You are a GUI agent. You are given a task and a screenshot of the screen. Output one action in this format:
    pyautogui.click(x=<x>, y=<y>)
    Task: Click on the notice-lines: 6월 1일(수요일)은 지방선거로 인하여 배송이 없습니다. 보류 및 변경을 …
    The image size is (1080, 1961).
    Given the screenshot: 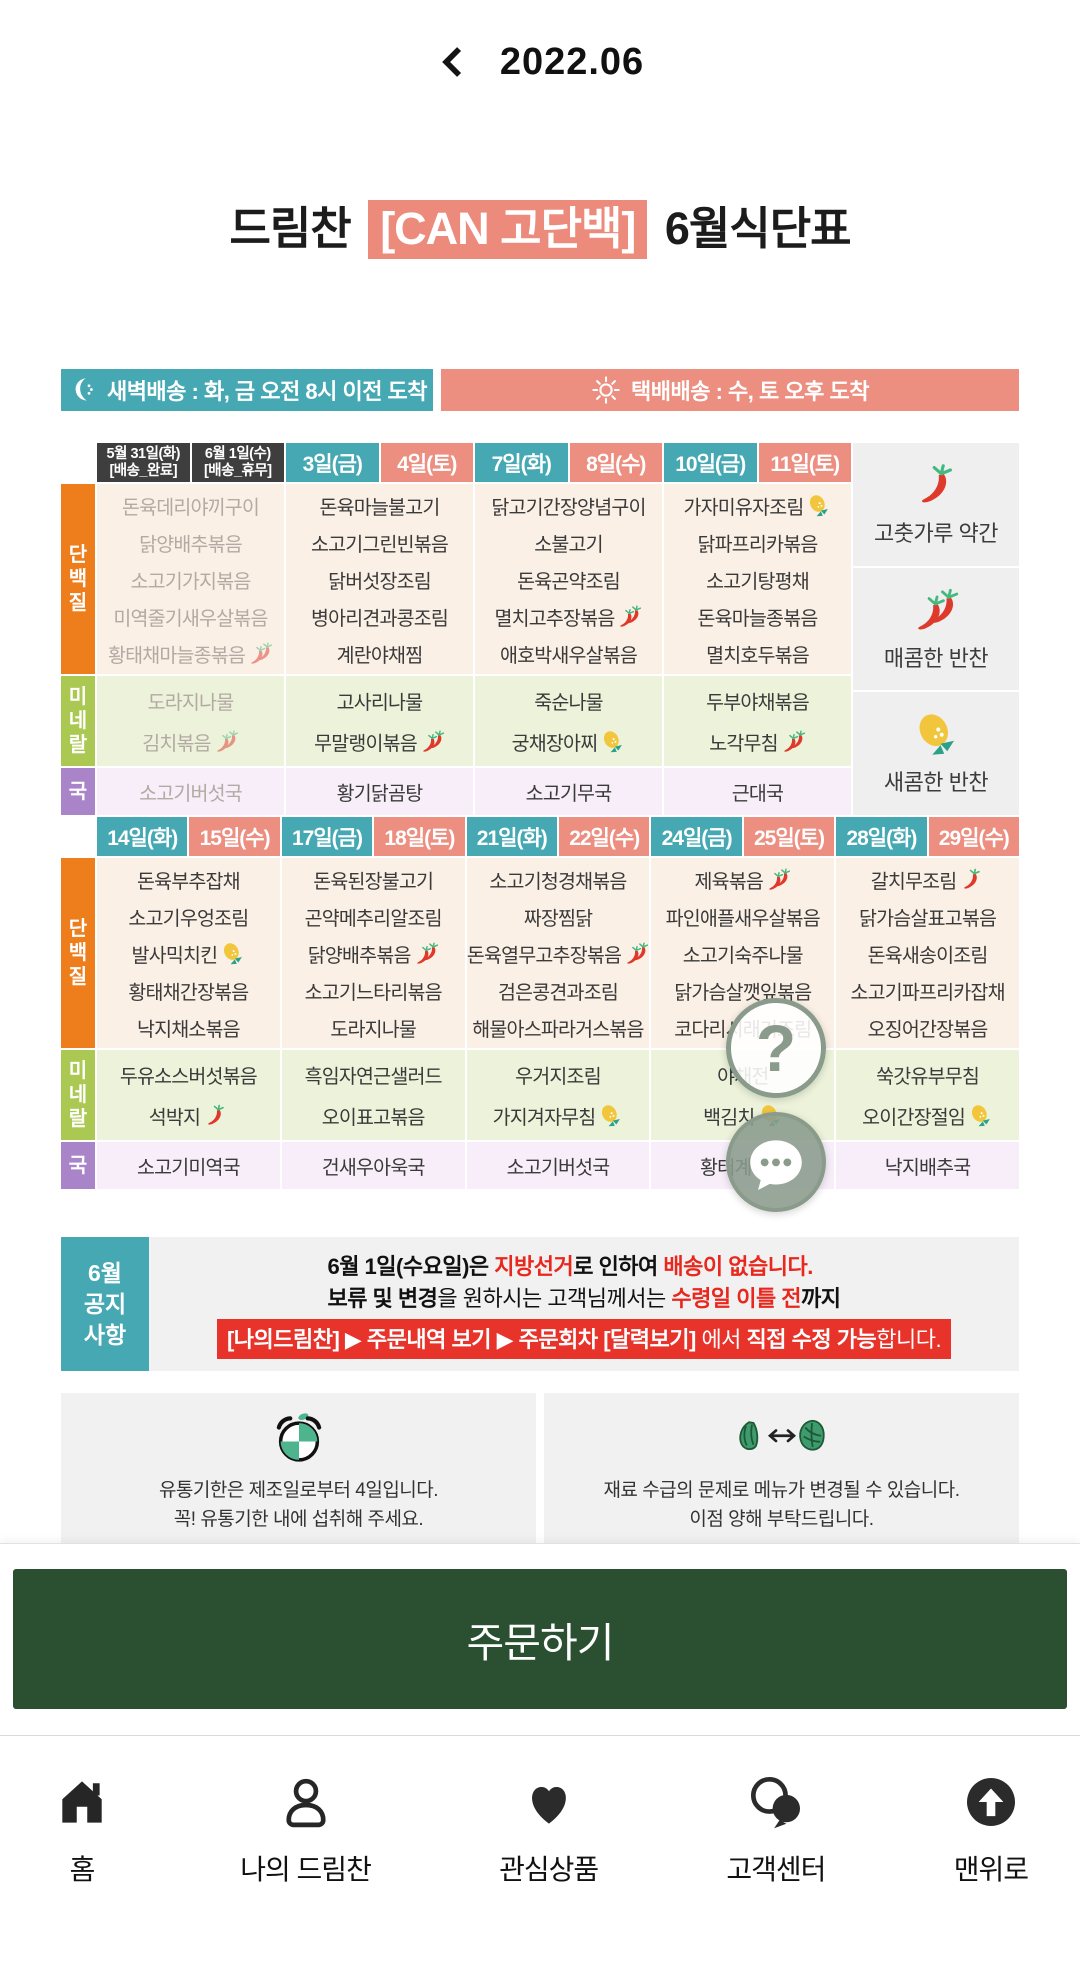 What is the action you would take?
    pyautogui.click(x=584, y=1281)
    